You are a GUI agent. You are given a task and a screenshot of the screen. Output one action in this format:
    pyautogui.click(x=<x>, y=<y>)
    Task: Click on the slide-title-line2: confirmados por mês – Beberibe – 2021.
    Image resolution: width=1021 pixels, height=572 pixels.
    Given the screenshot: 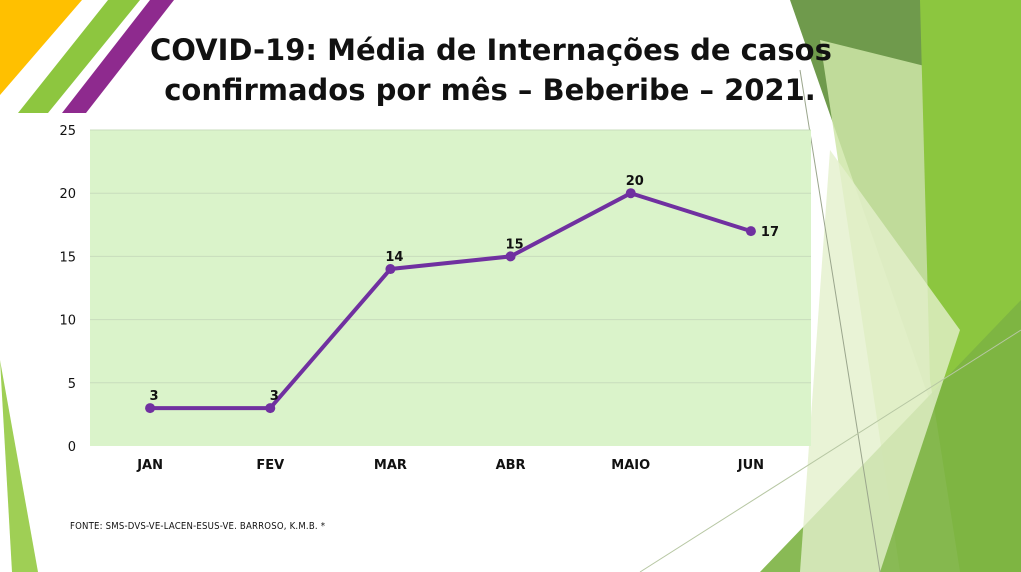 What is the action you would take?
    pyautogui.click(x=490, y=90)
    